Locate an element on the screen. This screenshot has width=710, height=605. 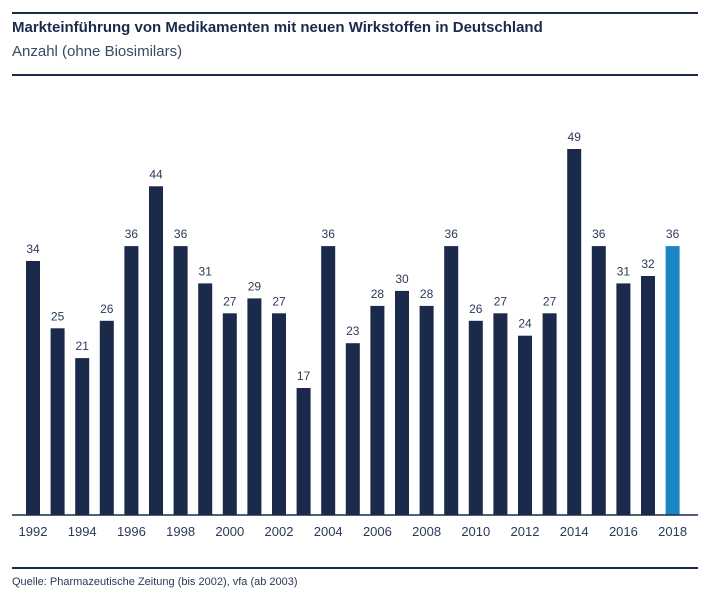
bar-2002 is located at coordinates (279, 414).